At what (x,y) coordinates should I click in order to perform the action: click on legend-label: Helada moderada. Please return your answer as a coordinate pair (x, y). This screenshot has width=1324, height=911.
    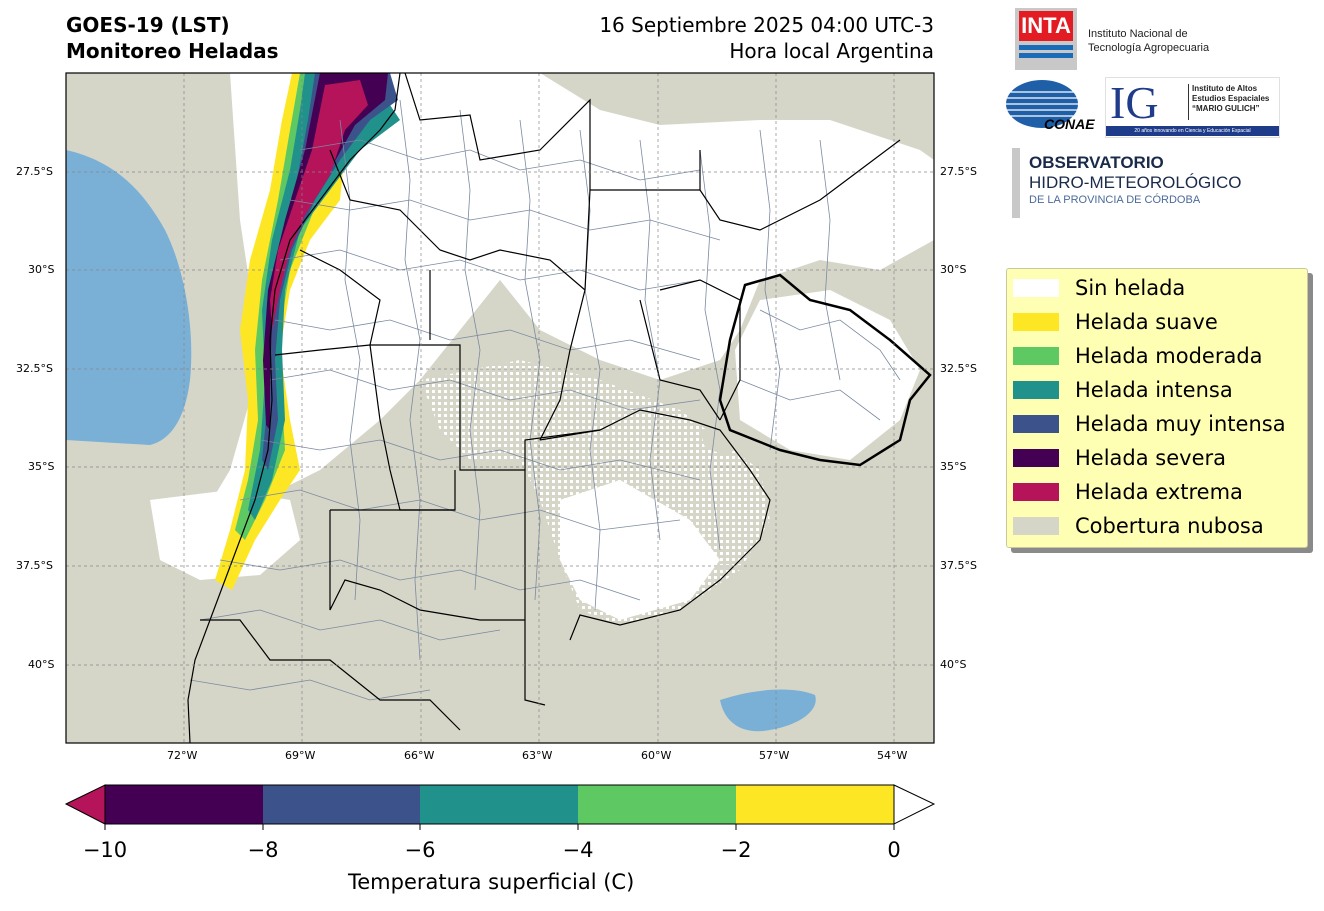
    Looking at the image, I should click on (1169, 356).